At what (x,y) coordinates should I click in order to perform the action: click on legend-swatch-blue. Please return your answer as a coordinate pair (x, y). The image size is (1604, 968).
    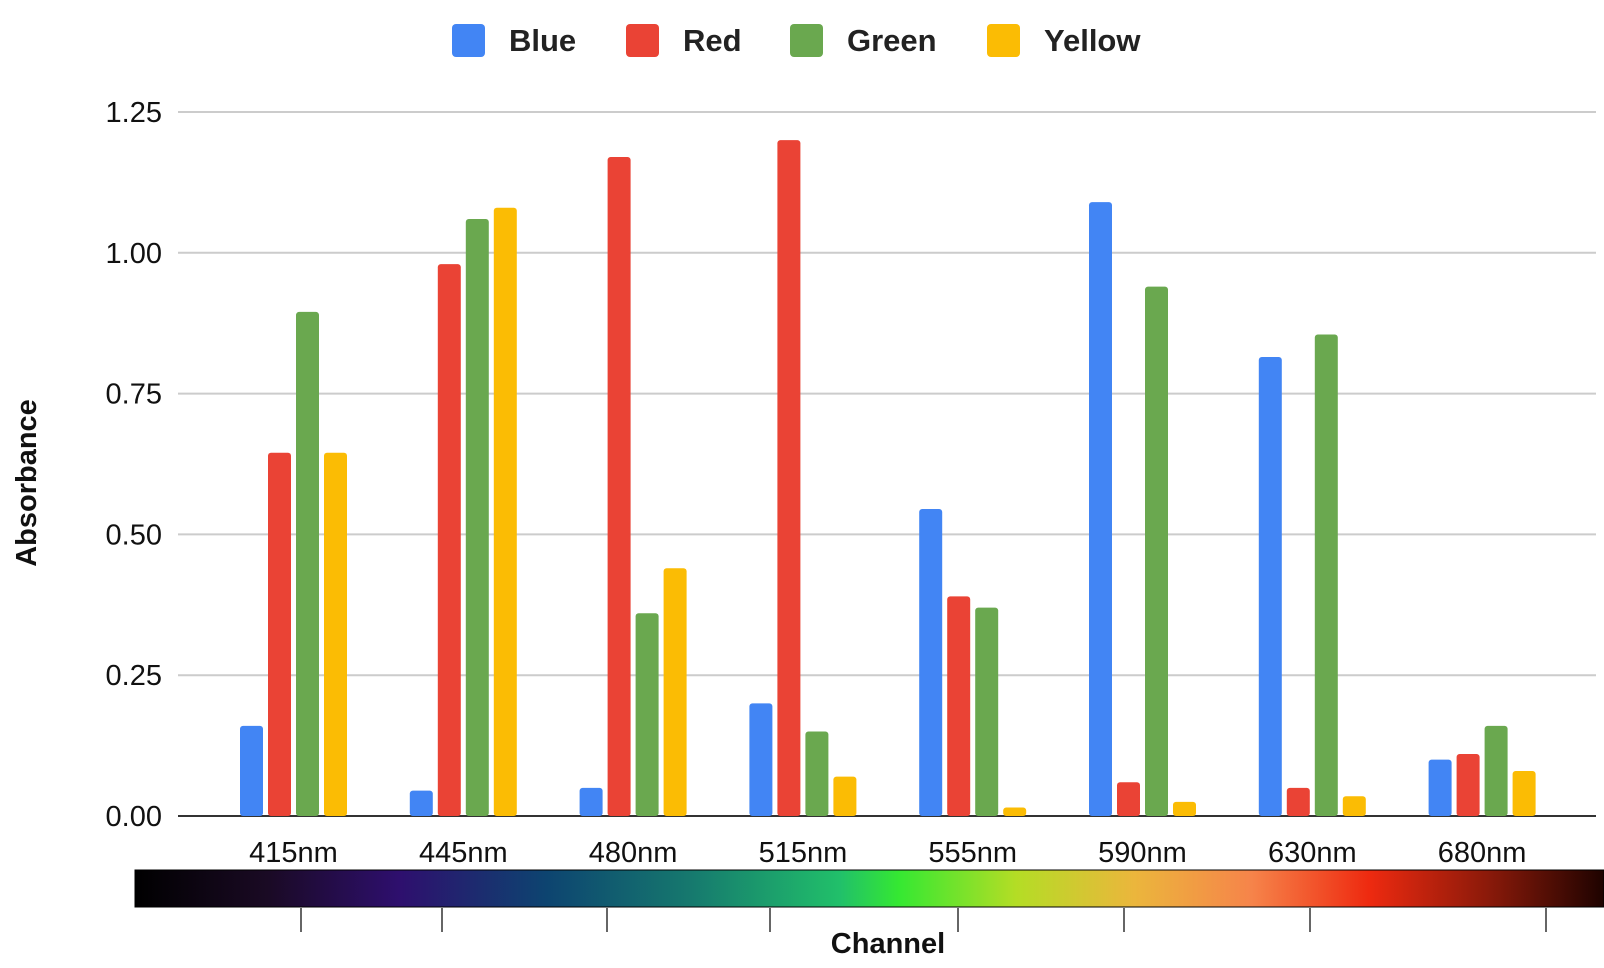
    Looking at the image, I should click on (468, 40).